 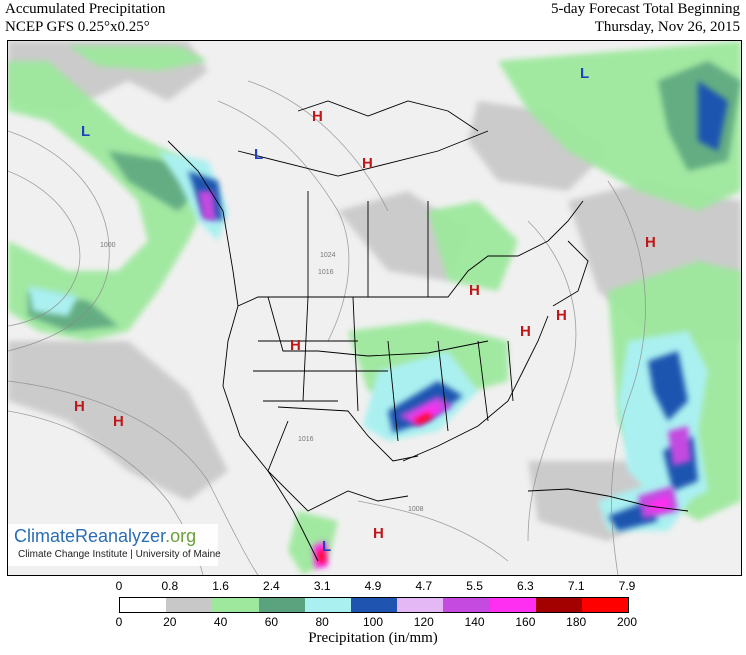 I want to click on legend-mm-tick: 120, so click(x=423, y=622).